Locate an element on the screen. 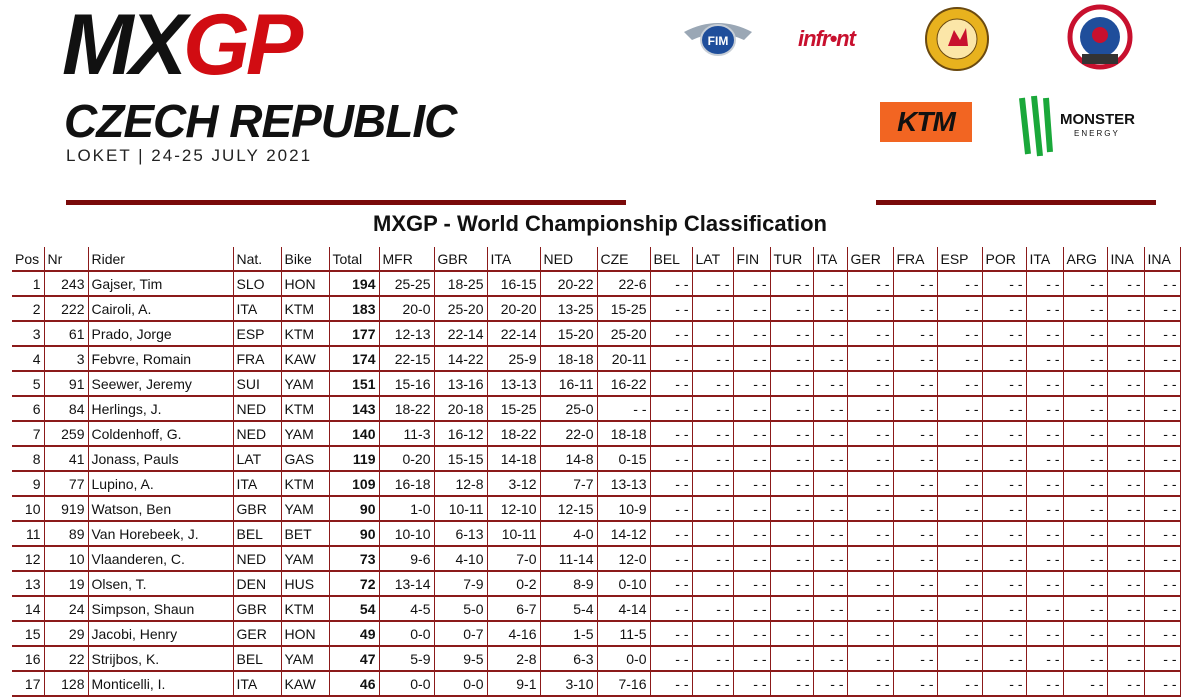  position-cell: 9 is located at coordinates (28, 484).